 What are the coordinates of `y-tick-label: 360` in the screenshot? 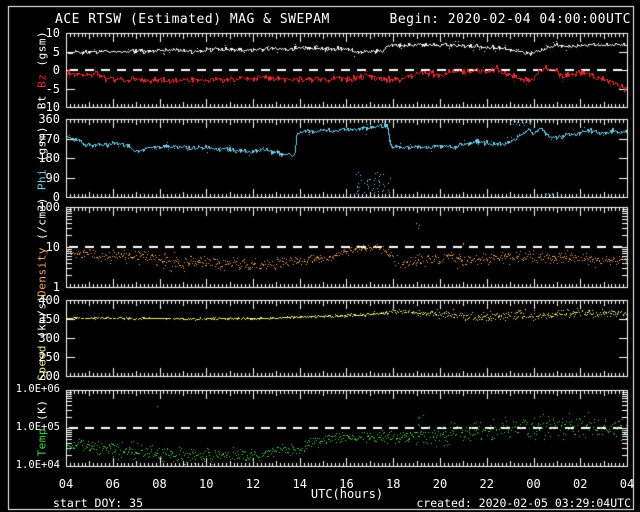 It's located at (49, 119).